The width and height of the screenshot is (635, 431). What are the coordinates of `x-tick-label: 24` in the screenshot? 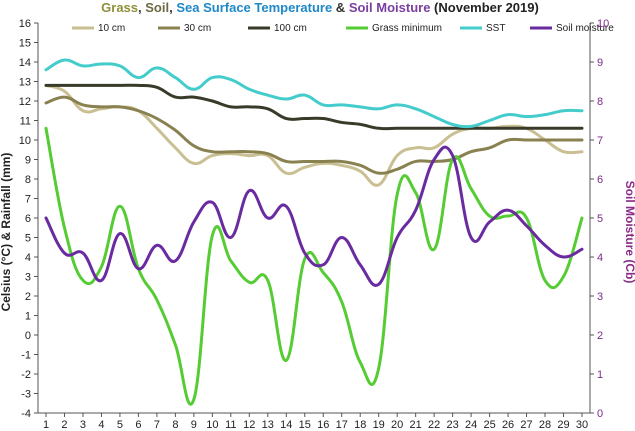 It's located at (471, 425).